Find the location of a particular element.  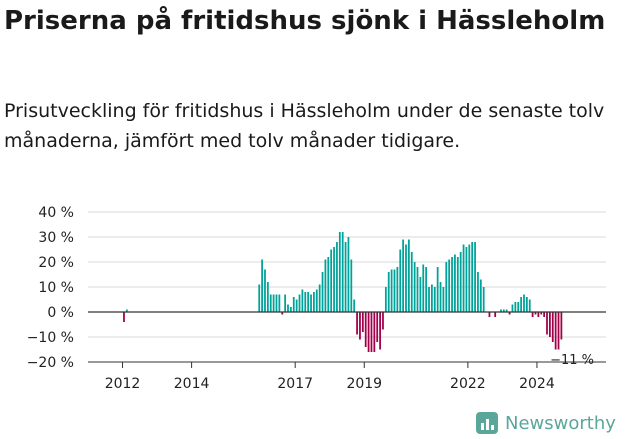

x-tick-label: 2014 is located at coordinates (192, 384).